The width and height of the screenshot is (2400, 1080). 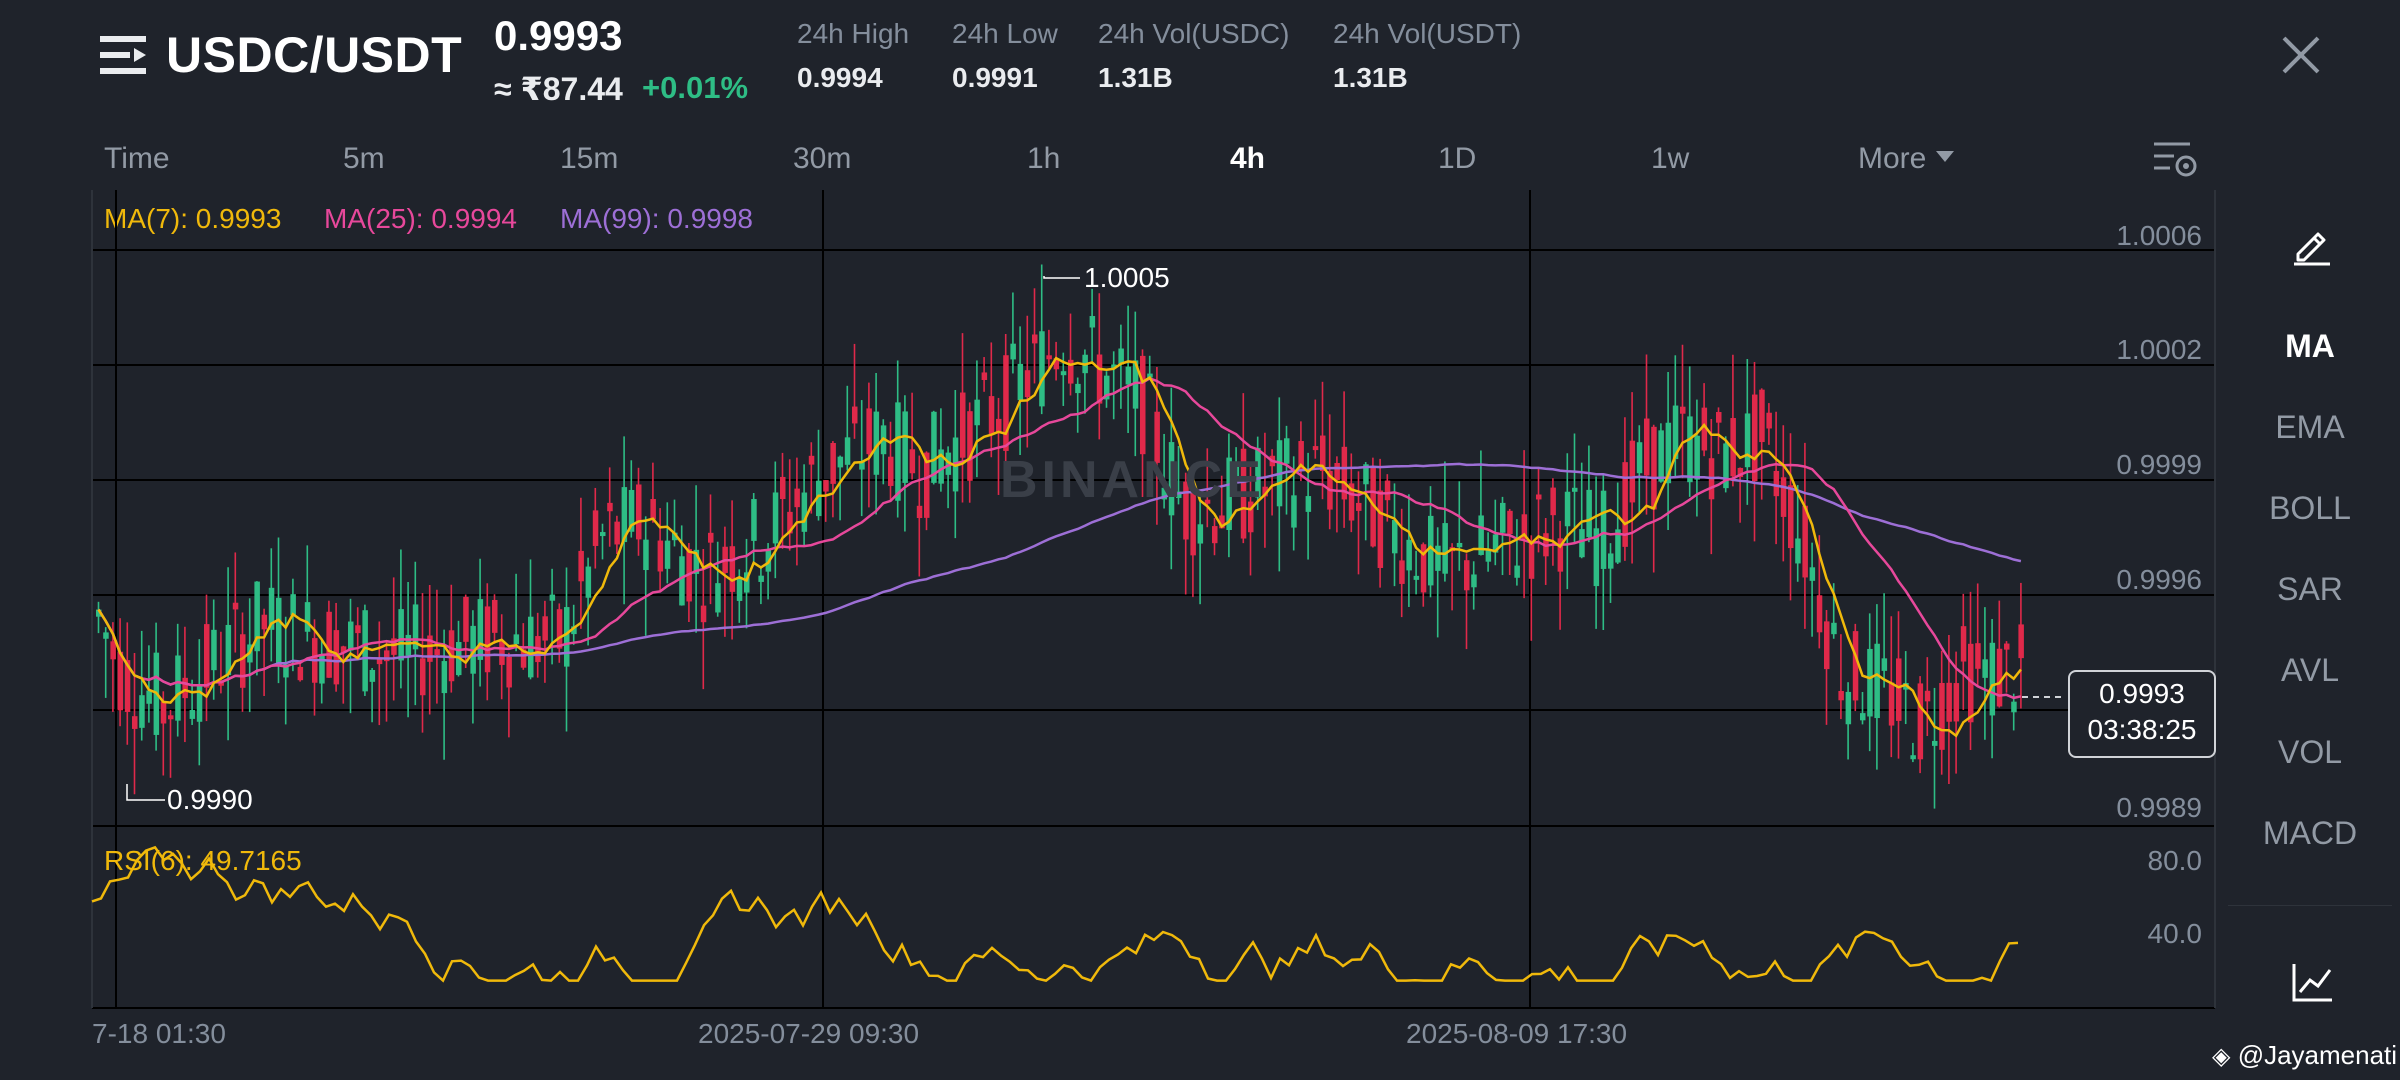 I want to click on tab-1w: 1w, so click(x=1670, y=158).